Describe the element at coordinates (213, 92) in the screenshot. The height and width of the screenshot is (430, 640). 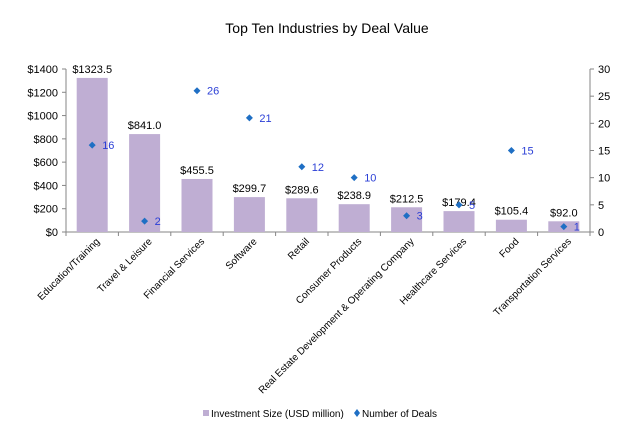
I see `deal-value-label: 26` at that location.